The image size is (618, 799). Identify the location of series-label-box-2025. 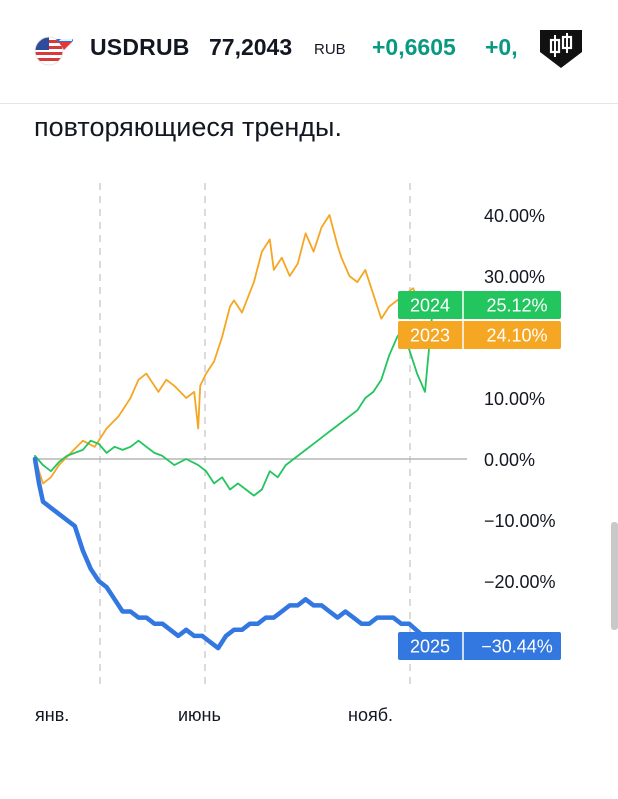
(479, 646).